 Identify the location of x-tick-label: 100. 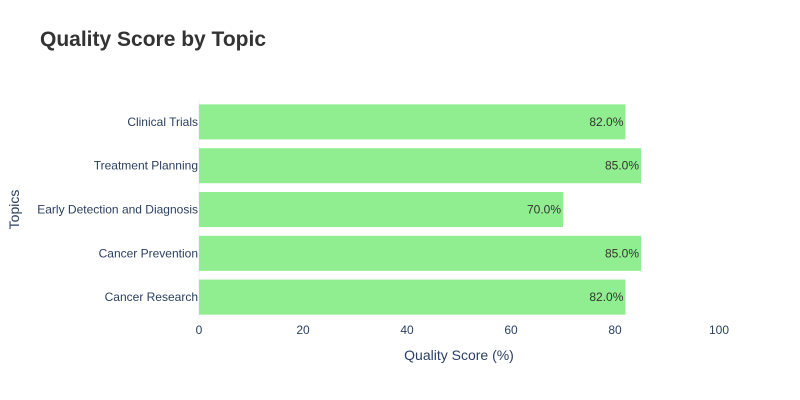
(719, 330).